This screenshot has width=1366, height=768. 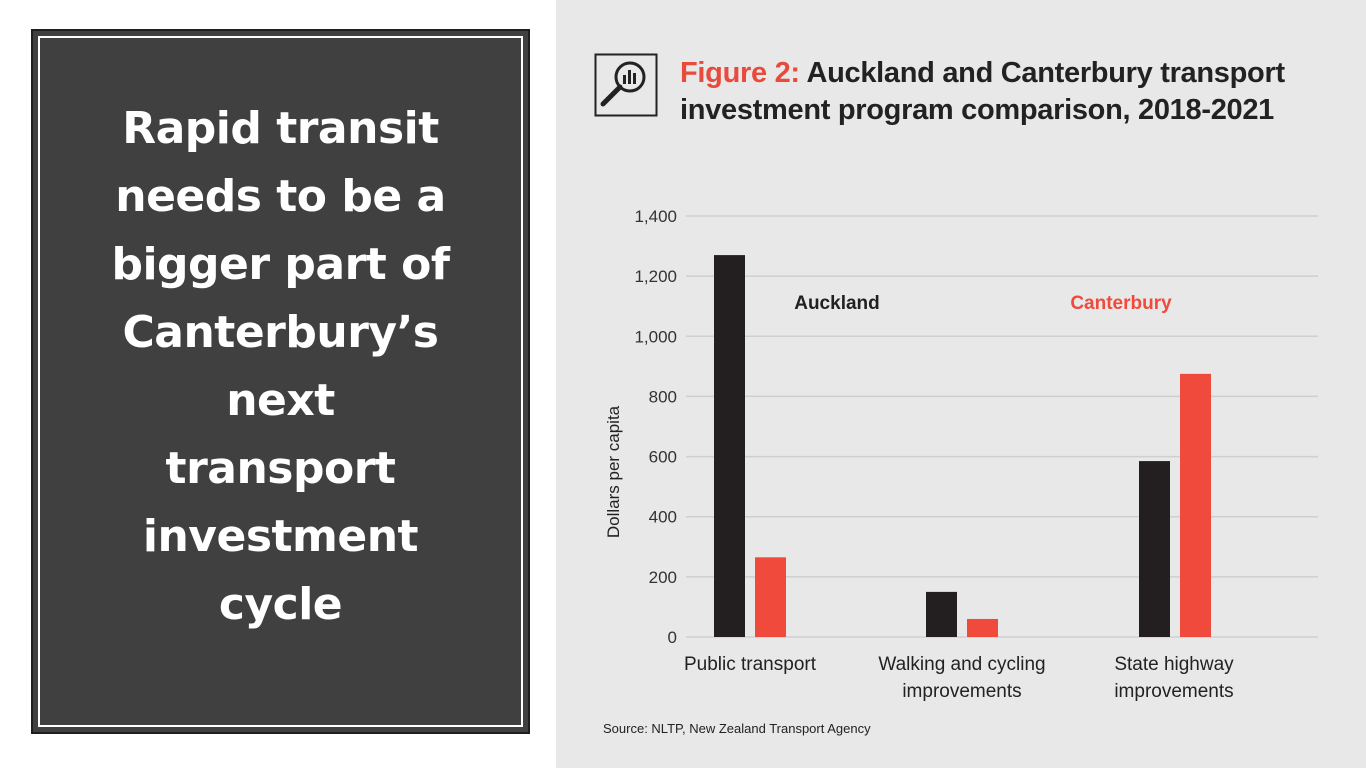 What do you see at coordinates (655, 276) in the screenshot?
I see `y-tick-label: 1,200` at bounding box center [655, 276].